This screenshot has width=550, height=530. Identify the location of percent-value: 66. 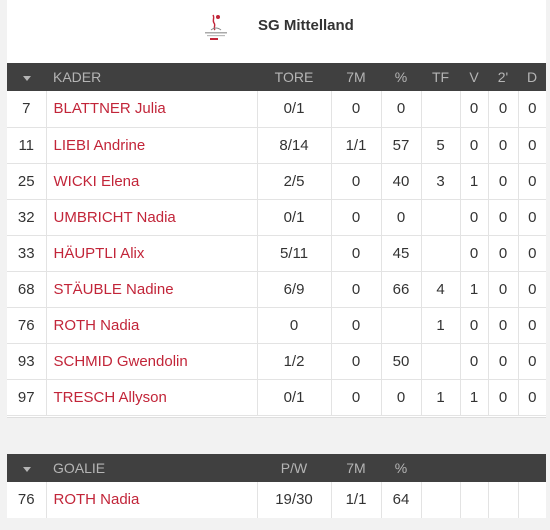
(400, 289).